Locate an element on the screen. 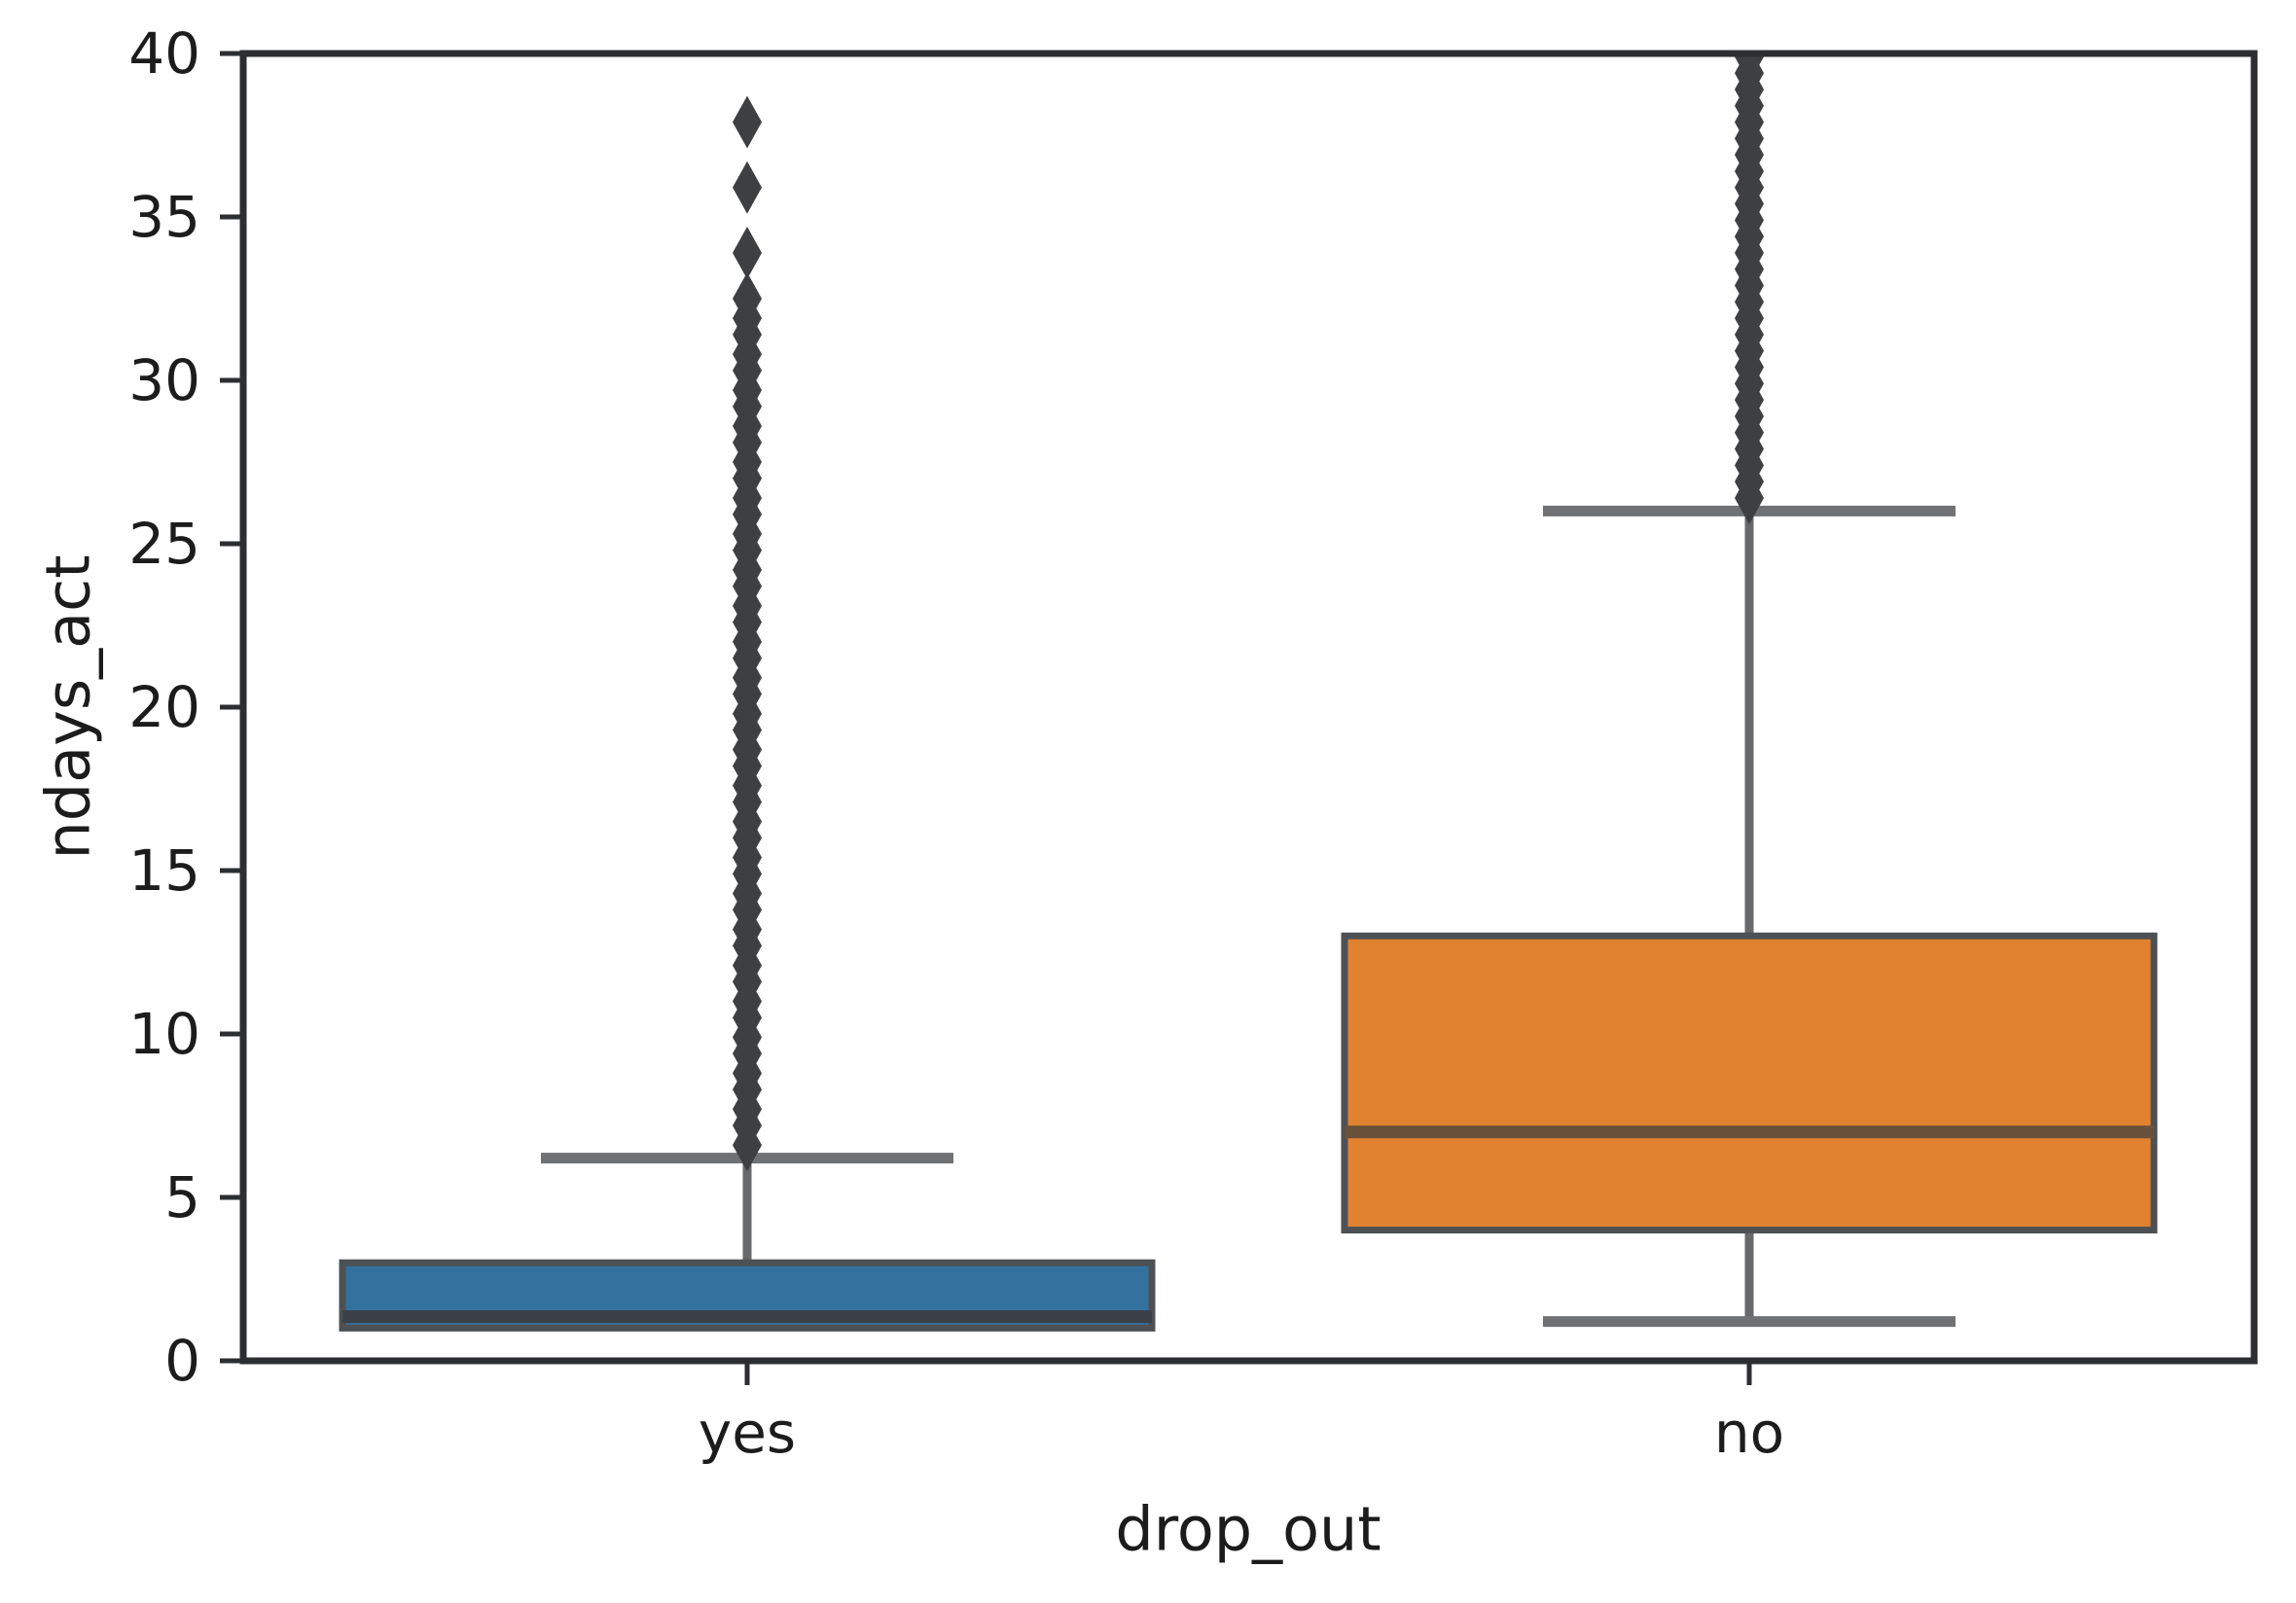  y-axis-title: ndays_act is located at coordinates (68, 707).